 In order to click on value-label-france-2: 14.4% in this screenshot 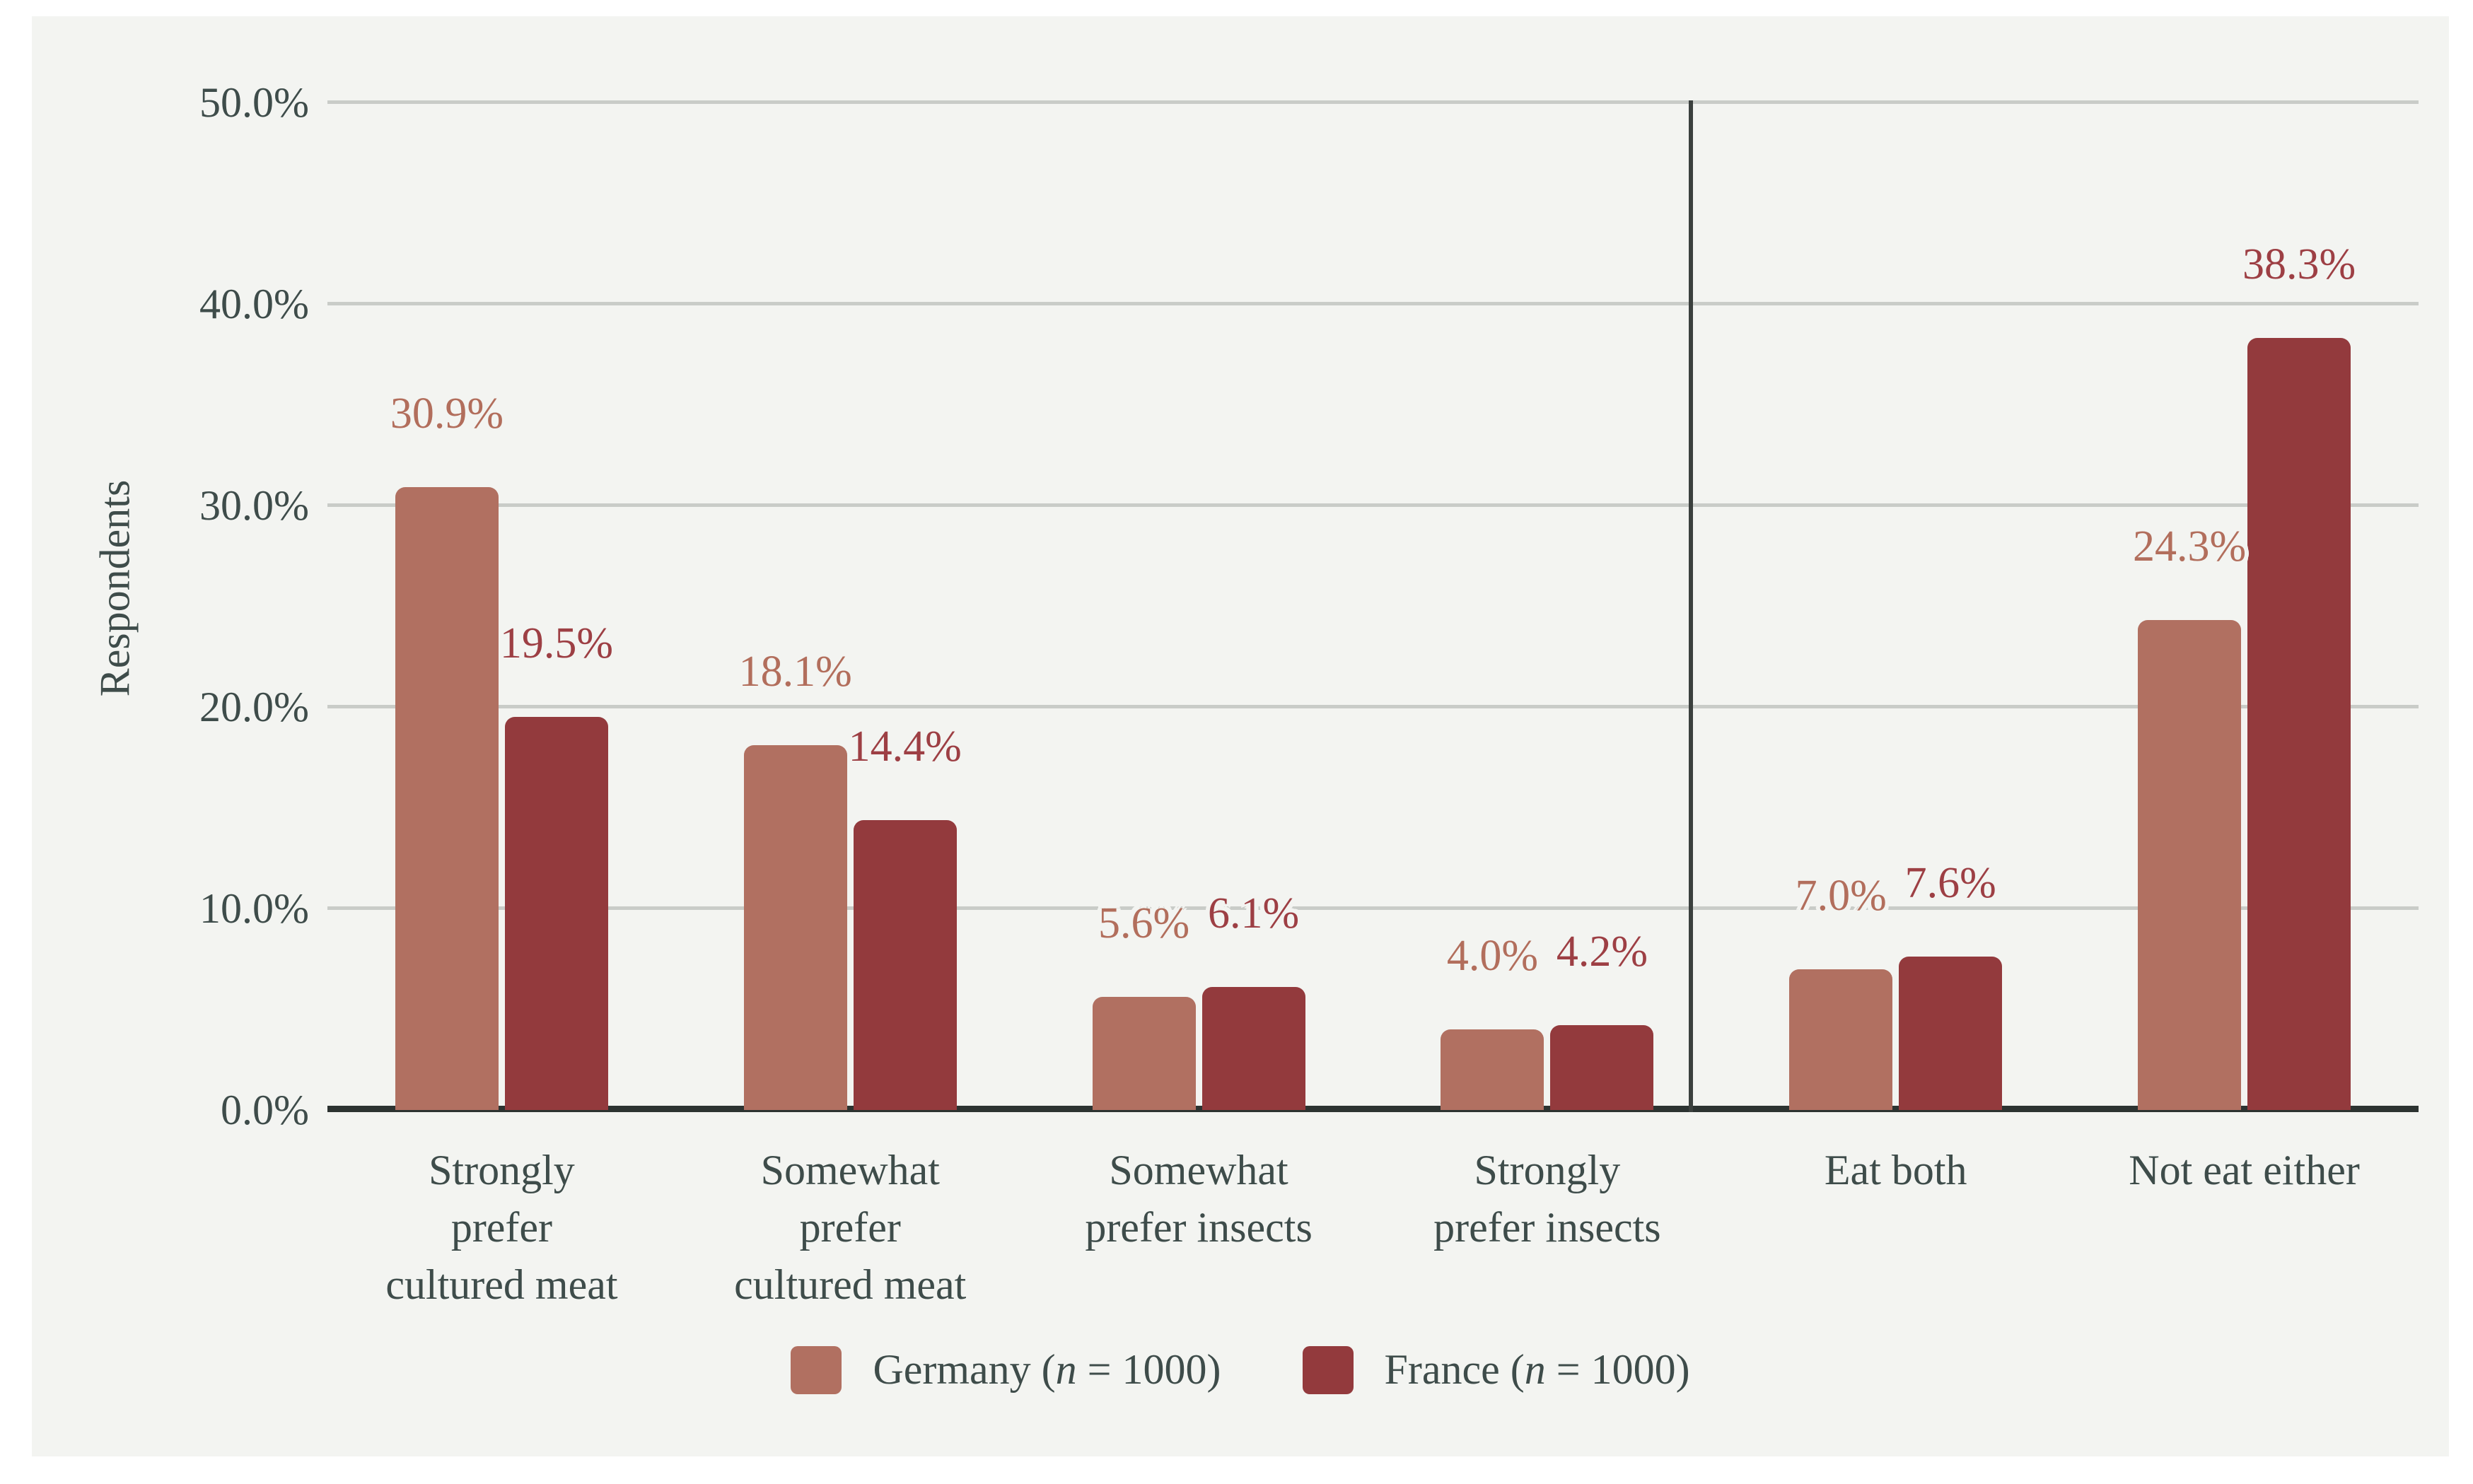, I will do `click(905, 746)`.